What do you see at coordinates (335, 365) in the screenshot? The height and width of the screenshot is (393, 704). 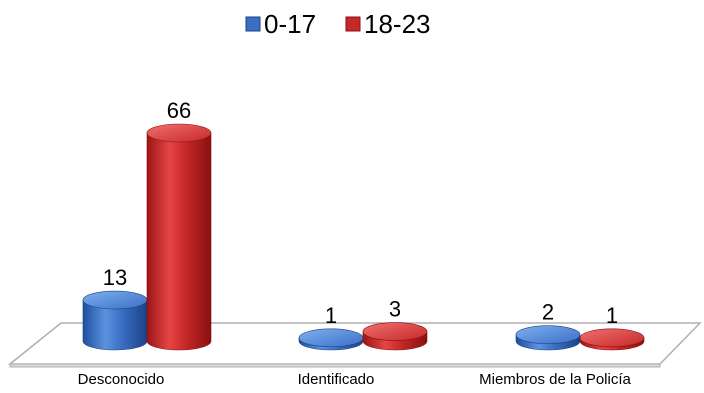 I see `chart-floor-edge` at bounding box center [335, 365].